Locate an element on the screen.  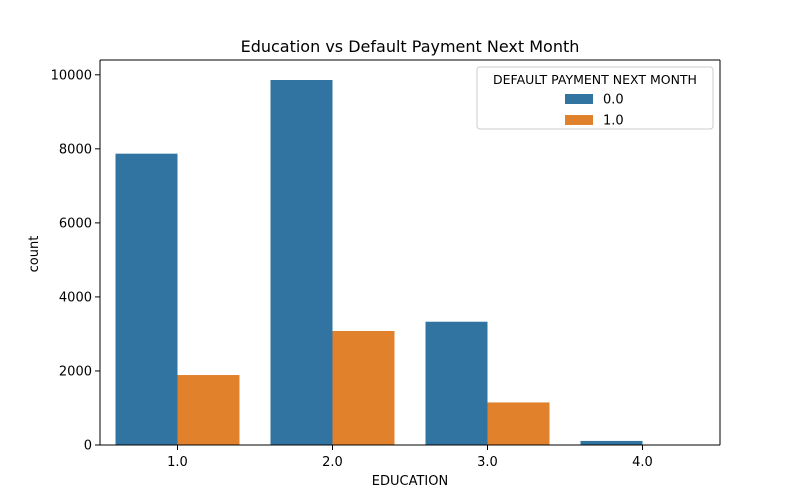
y-tick-label: 6000 is located at coordinates (75, 223).